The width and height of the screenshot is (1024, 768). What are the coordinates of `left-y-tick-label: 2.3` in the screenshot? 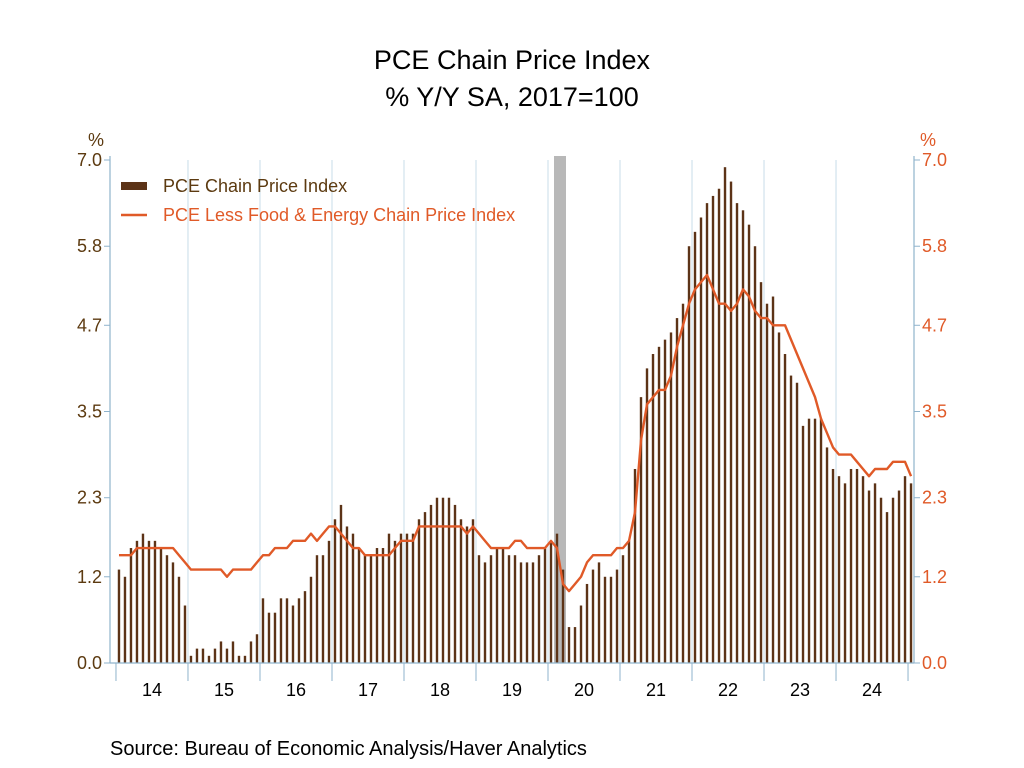 It's located at (89, 498).